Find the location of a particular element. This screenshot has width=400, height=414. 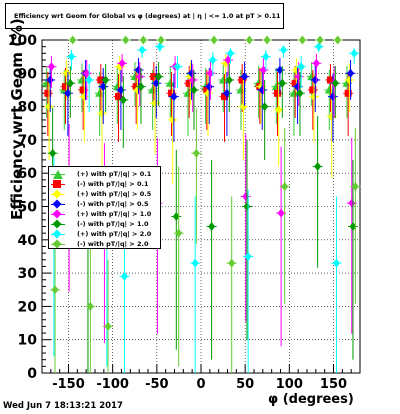

y-tick-label: 90 is located at coordinates (28, 74).